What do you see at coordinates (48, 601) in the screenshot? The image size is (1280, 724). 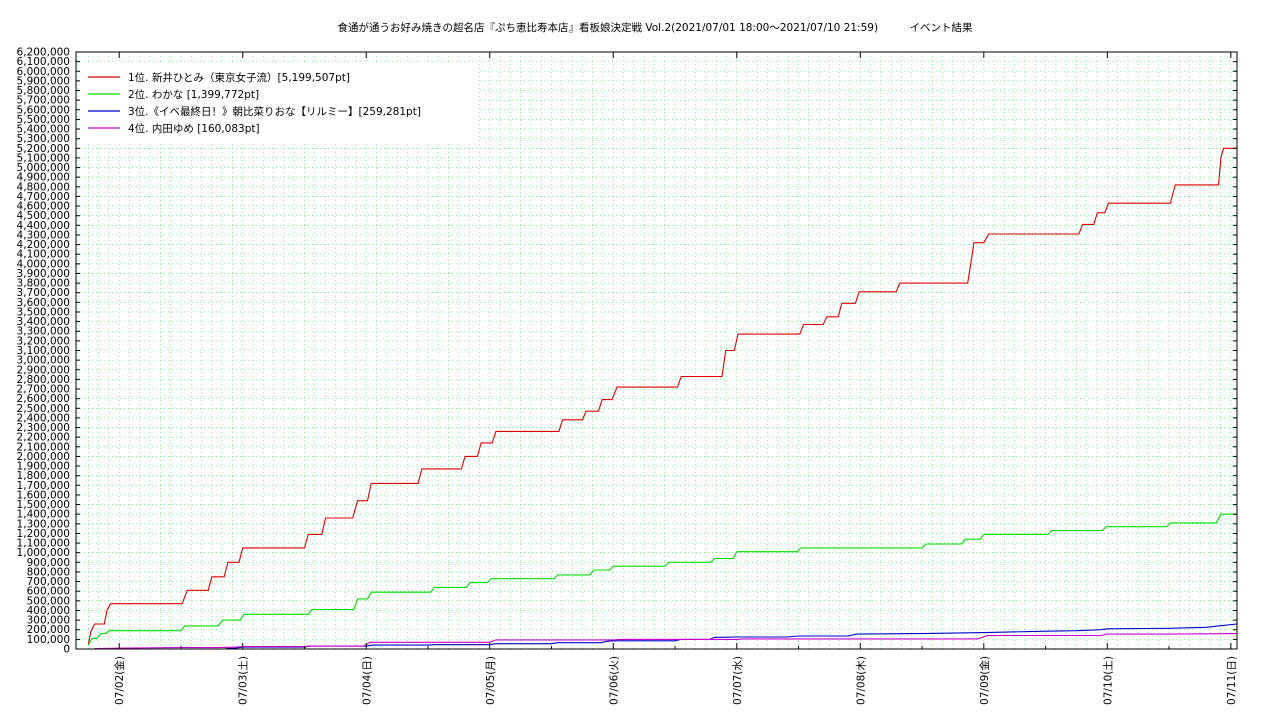 I see `y-tick-label: 500,000` at bounding box center [48, 601].